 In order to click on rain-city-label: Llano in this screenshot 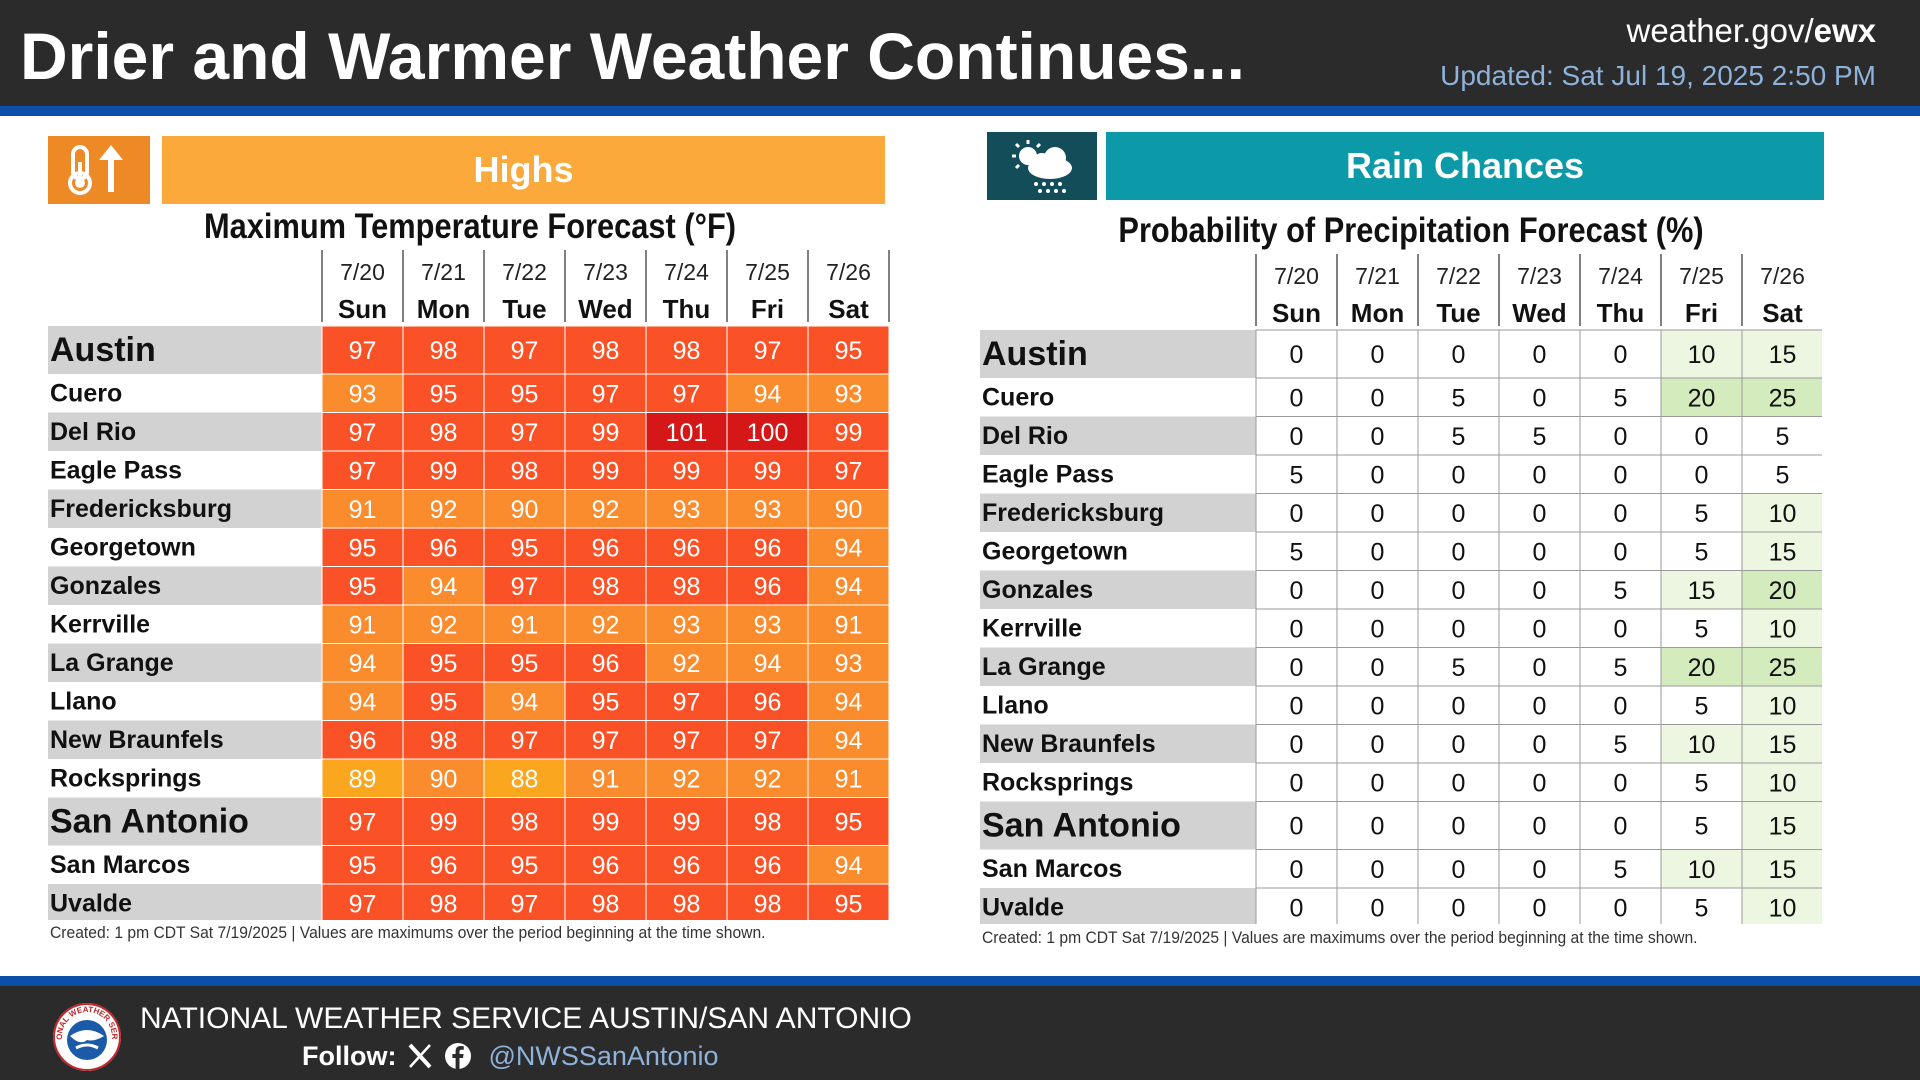, I will do `click(1015, 705)`.